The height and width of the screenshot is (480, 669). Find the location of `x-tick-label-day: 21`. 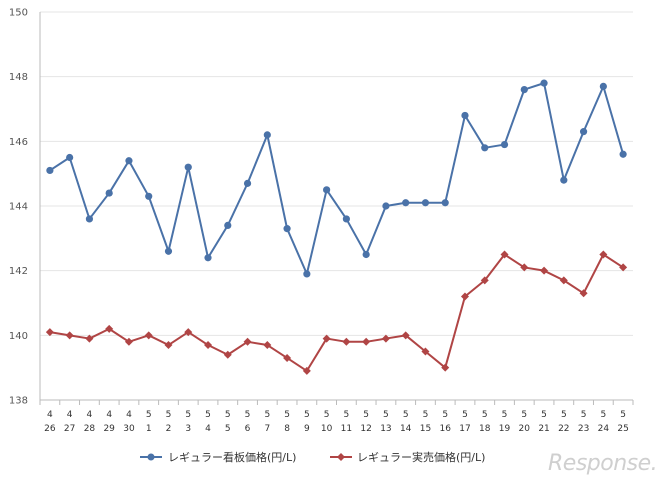

x-tick-label-day: 21 is located at coordinates (543, 429).